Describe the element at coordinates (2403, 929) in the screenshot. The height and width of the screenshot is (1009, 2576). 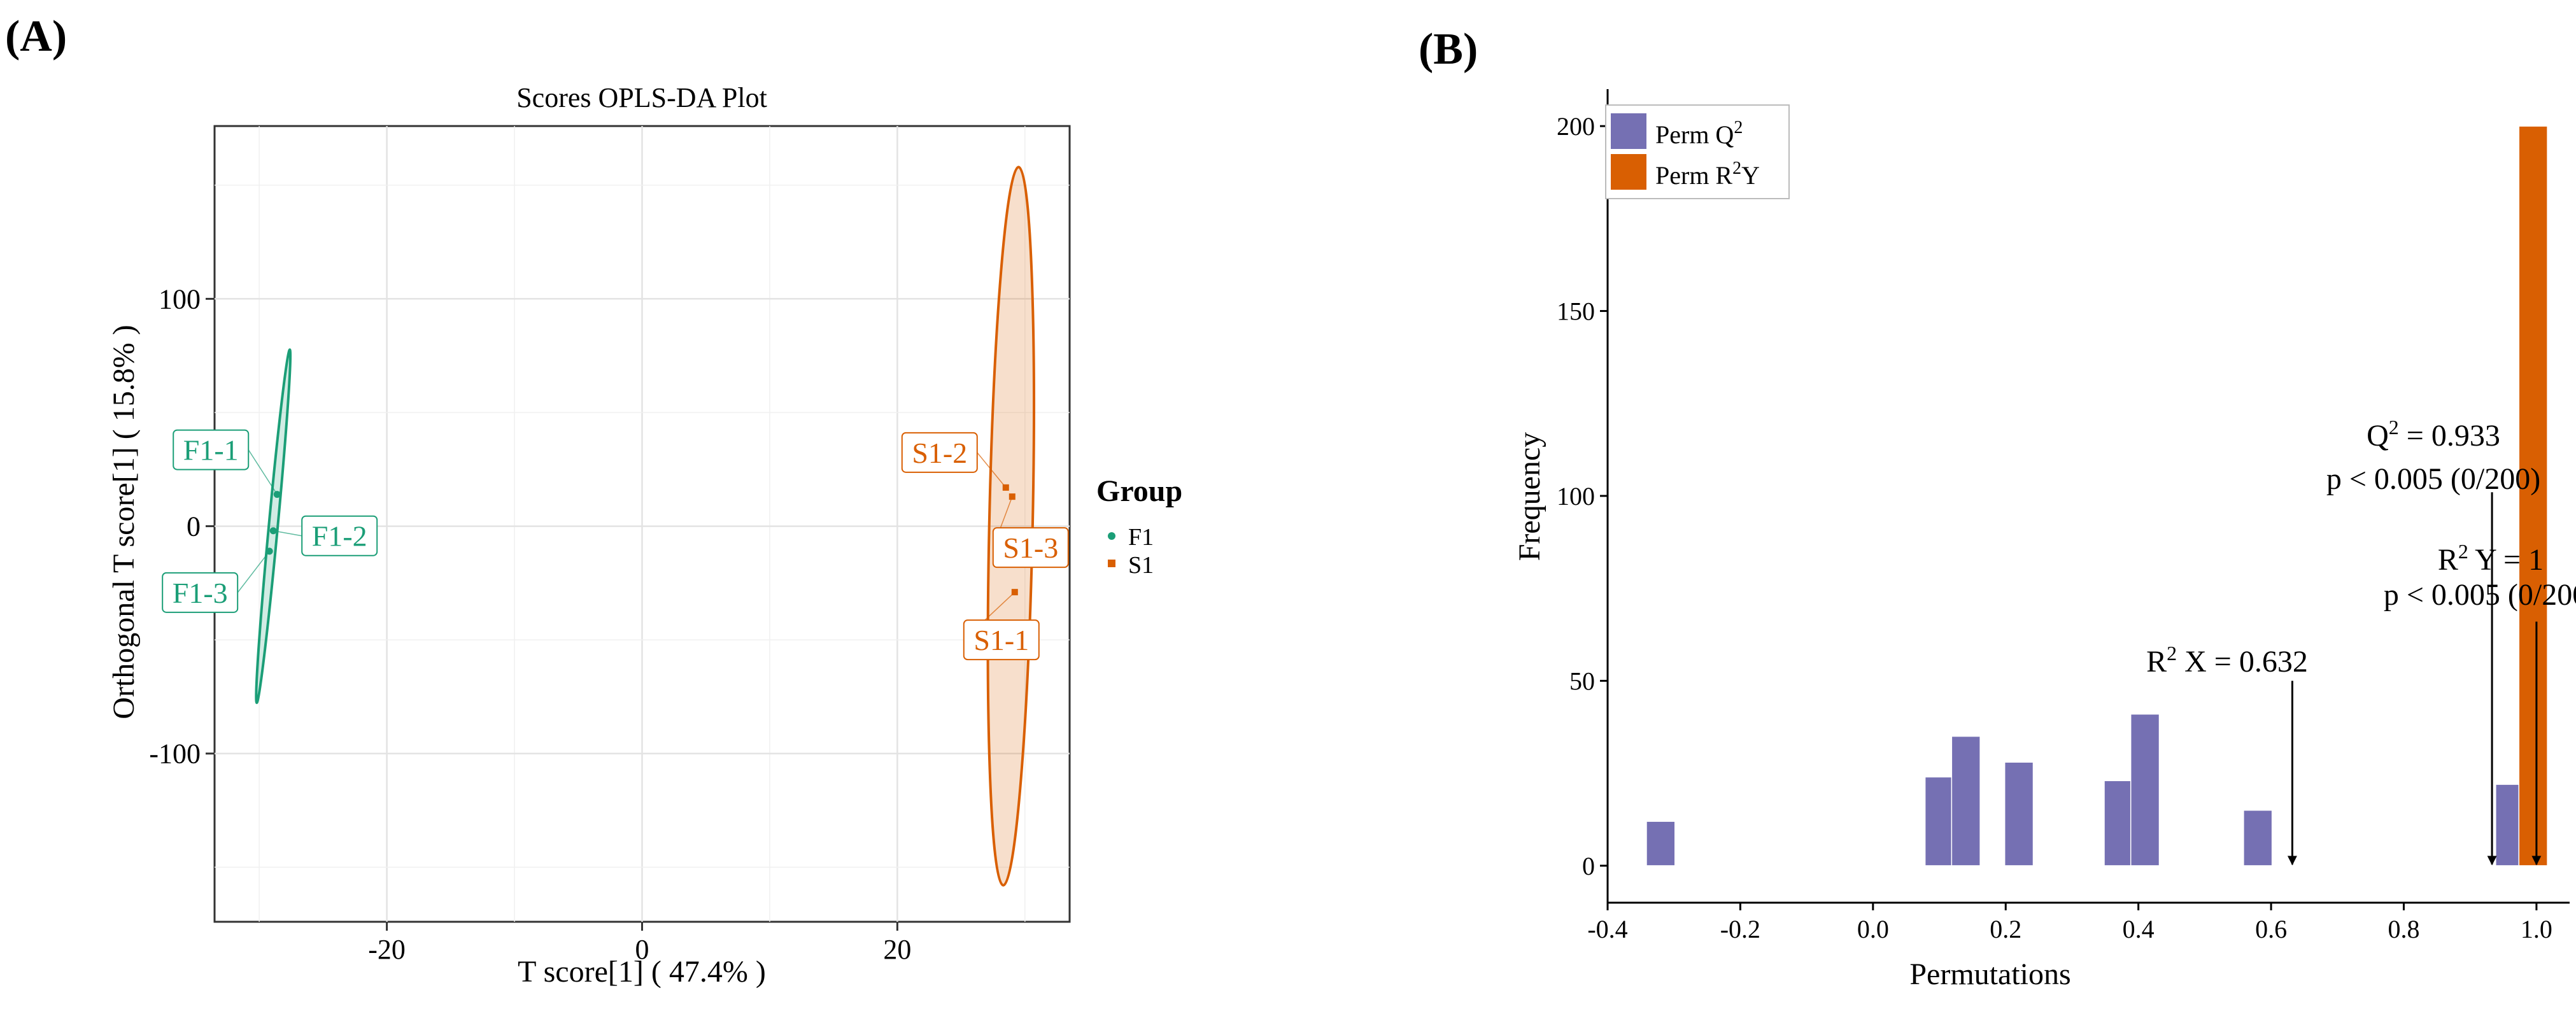
I see `x-tick-label: 0.8` at that location.